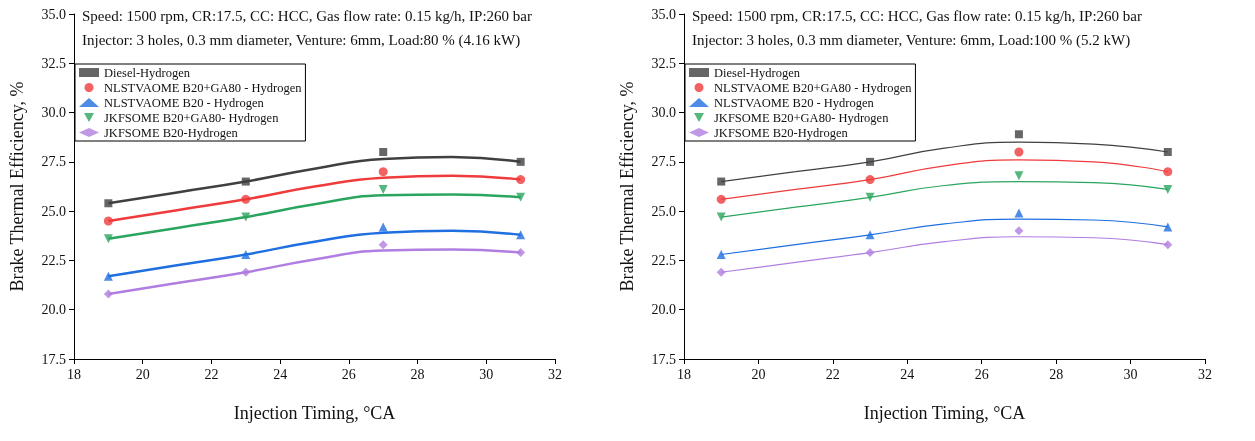 The height and width of the screenshot is (441, 1255). What do you see at coordinates (911, 40) in the screenshot?
I see `annotation: Injector: 3 holes, 0.3 mm diameter, Venture: 6mm, Load:100 % (5.2 kW)` at bounding box center [911, 40].